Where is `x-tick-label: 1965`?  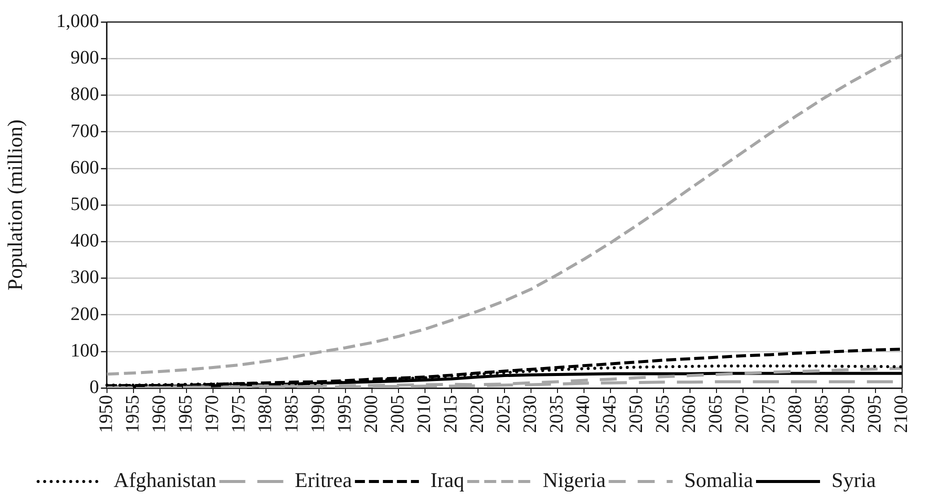 x-tick-label: 1965 is located at coordinates (185, 414).